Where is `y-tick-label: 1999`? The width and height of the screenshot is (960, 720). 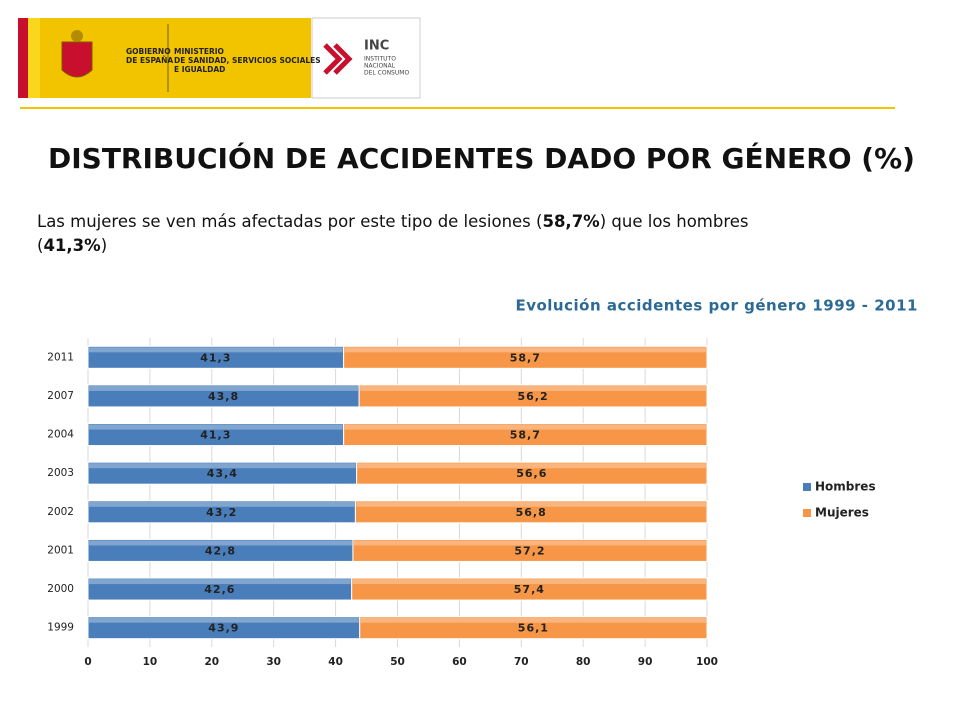 y-tick-label: 1999 is located at coordinates (60, 628).